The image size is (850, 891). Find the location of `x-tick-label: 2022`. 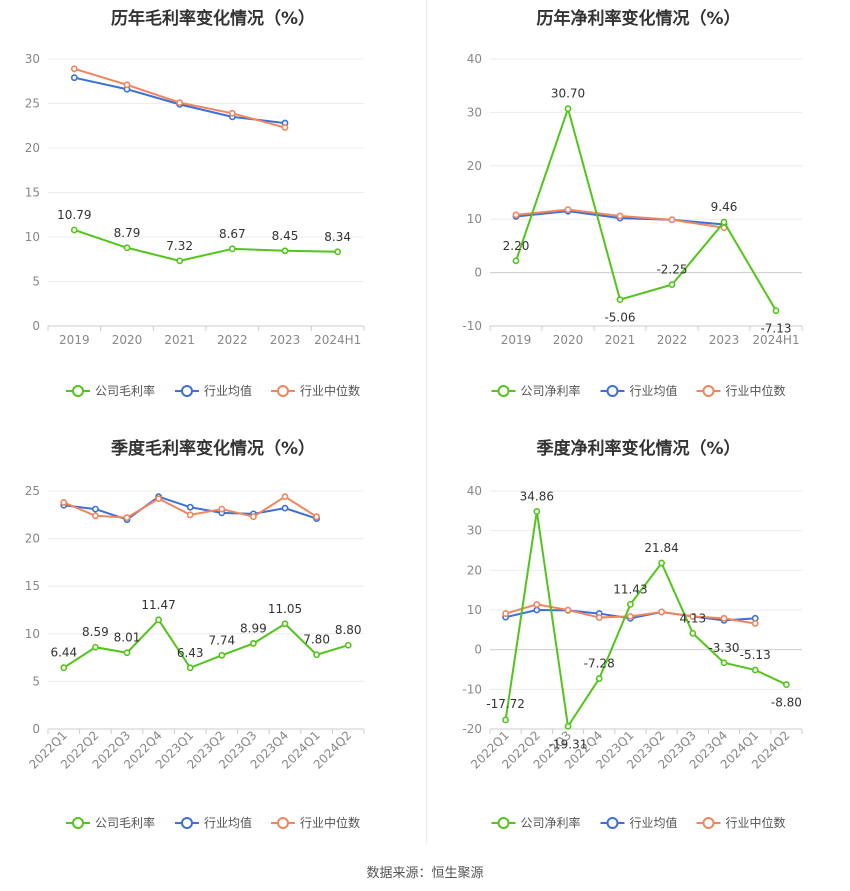

x-tick-label: 2022 is located at coordinates (672, 340).